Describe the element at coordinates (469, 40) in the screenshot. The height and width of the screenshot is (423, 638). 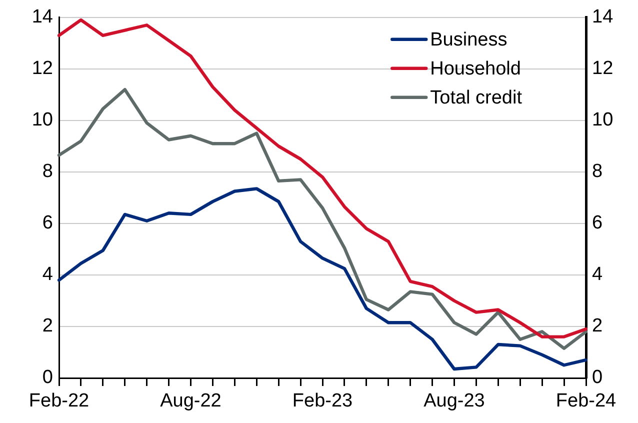
I see `legend-label: Business` at that location.